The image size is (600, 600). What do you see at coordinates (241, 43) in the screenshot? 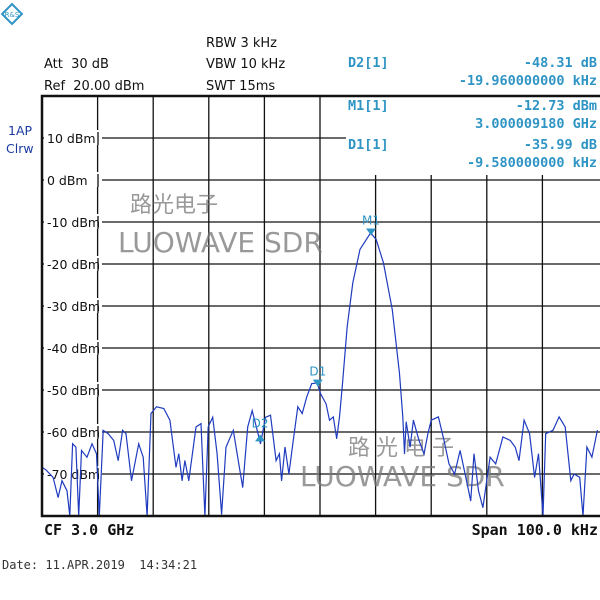
I see `rbw-label: RBW 3 kHz` at bounding box center [241, 43].